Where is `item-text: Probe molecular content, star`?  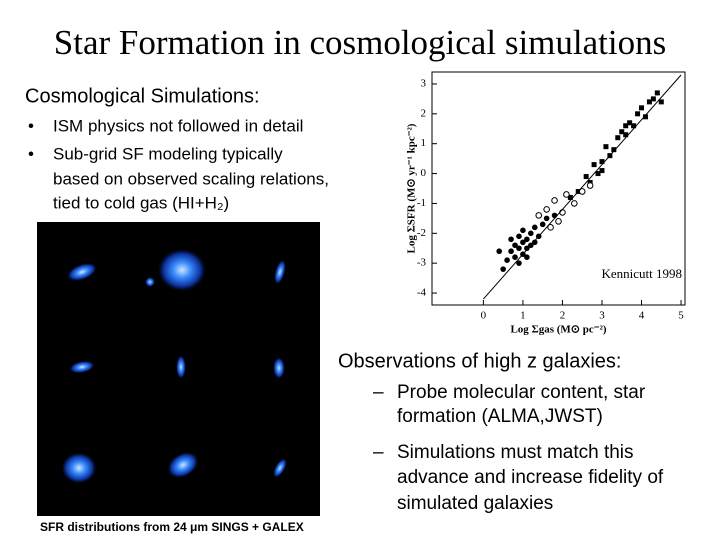
item-text: Probe molecular content, star is located at coordinates (521, 392).